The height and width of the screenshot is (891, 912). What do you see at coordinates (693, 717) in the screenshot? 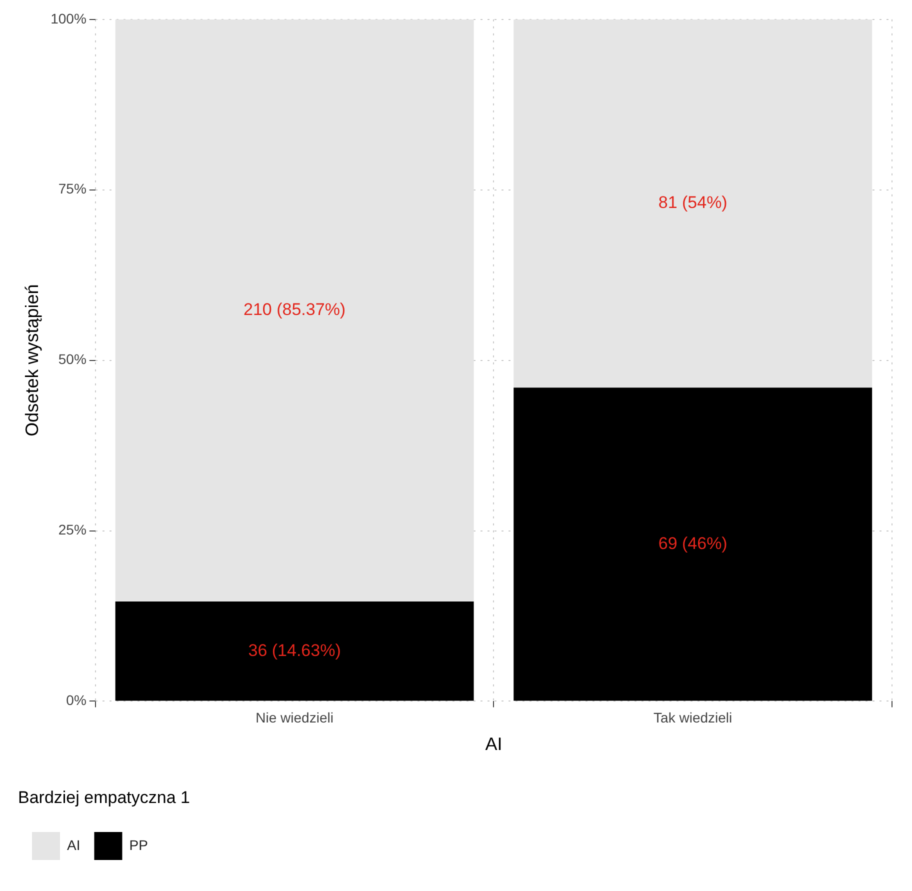
I see `x-tick-label: Tak wiedzieli` at bounding box center [693, 717].